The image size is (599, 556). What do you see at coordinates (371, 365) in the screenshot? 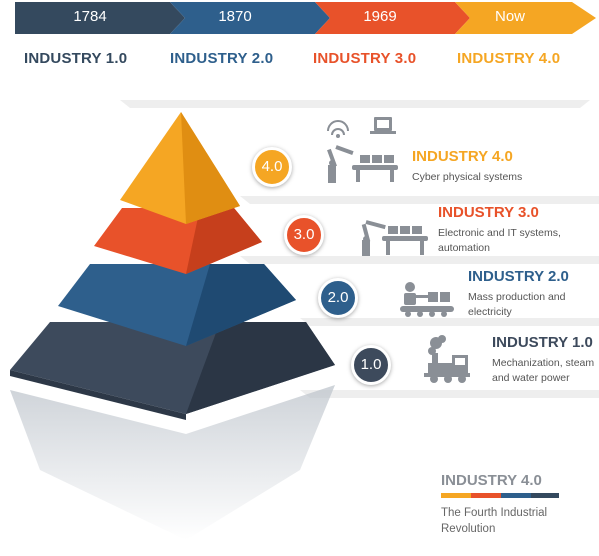
I see `level-badge-1: 1.0` at bounding box center [371, 365].